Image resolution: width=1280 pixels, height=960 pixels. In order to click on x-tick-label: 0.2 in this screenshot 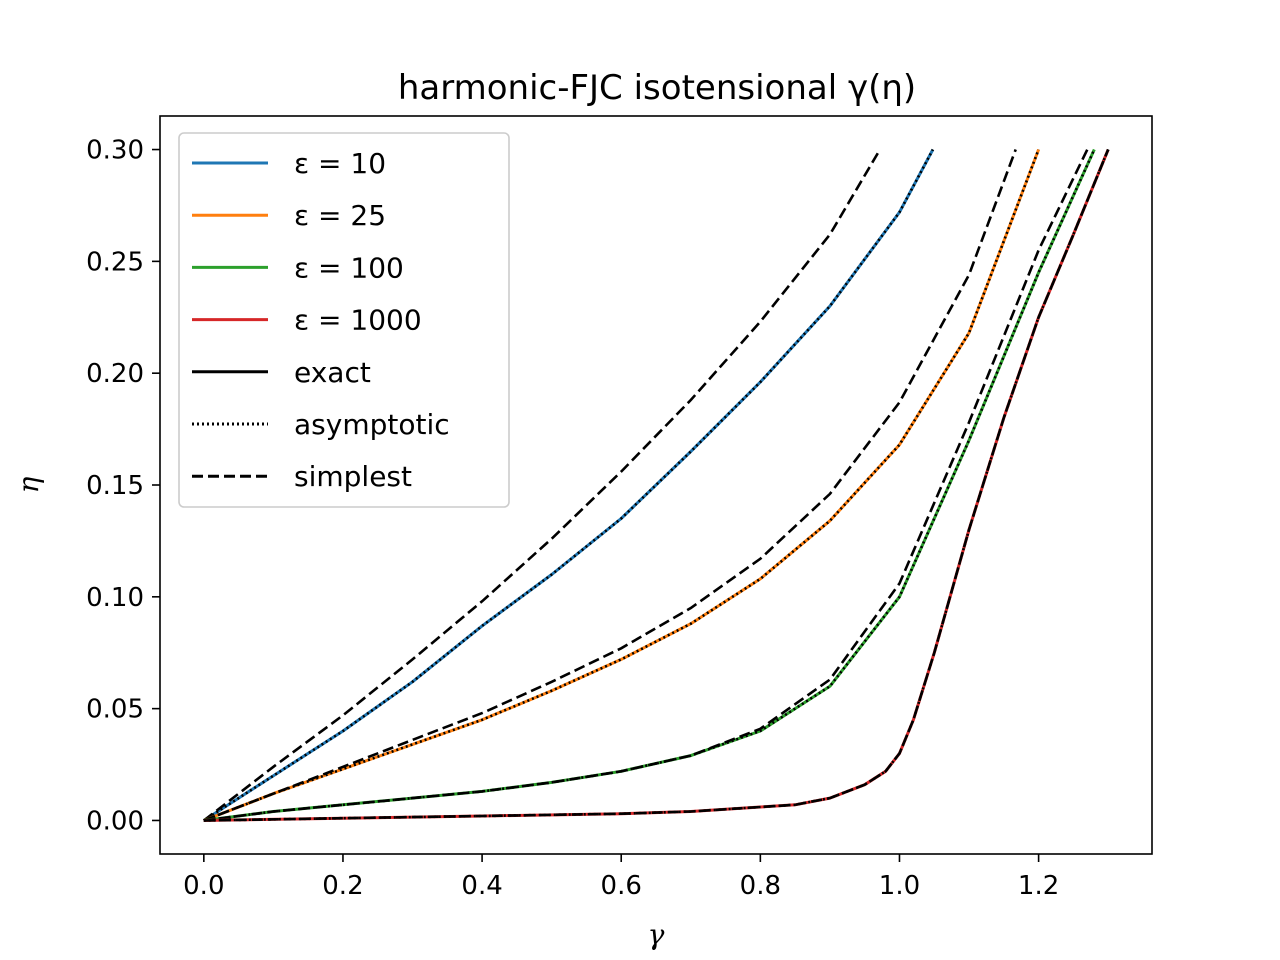, I will do `click(342, 886)`.